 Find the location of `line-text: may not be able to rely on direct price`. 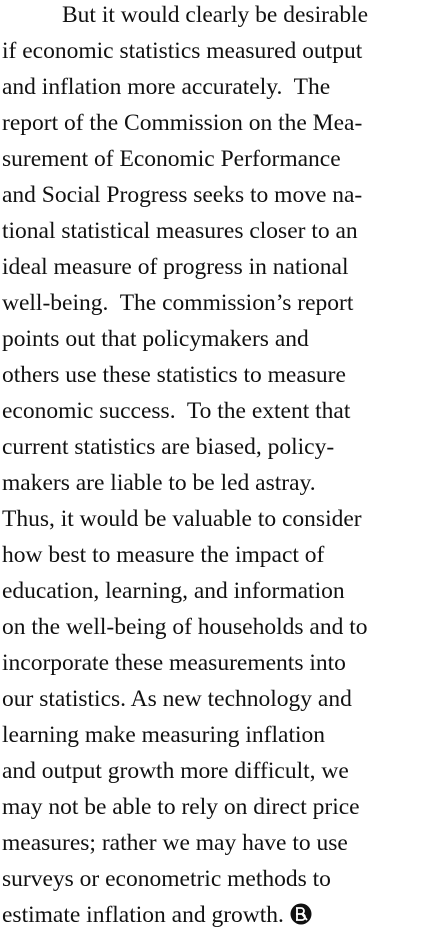

line-text: may not be able to rely on direct price is located at coordinates (181, 807).